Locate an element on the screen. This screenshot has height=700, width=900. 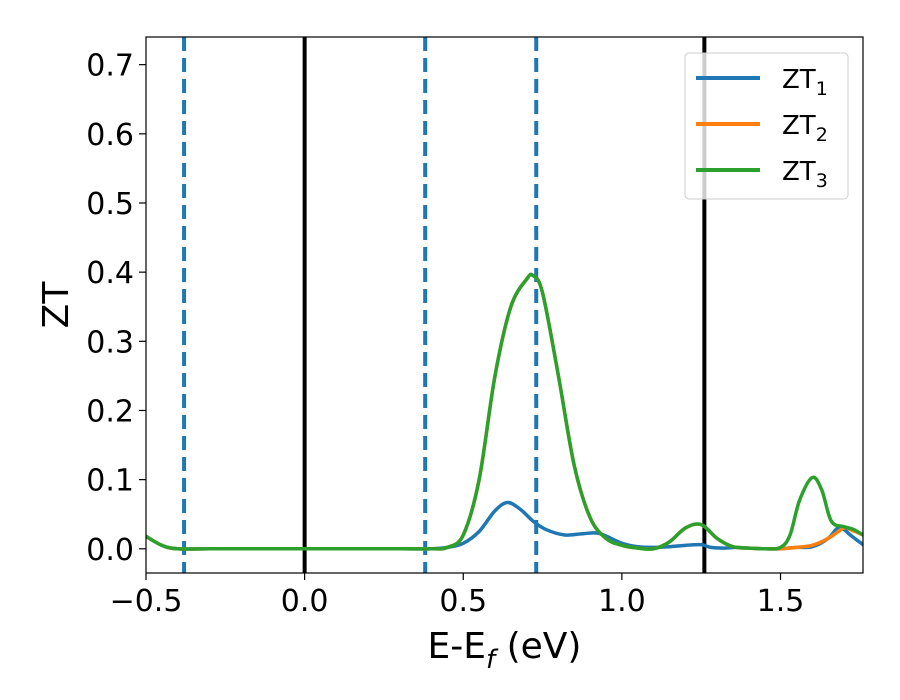
y-tick-label: 0.7 is located at coordinates (110, 66).